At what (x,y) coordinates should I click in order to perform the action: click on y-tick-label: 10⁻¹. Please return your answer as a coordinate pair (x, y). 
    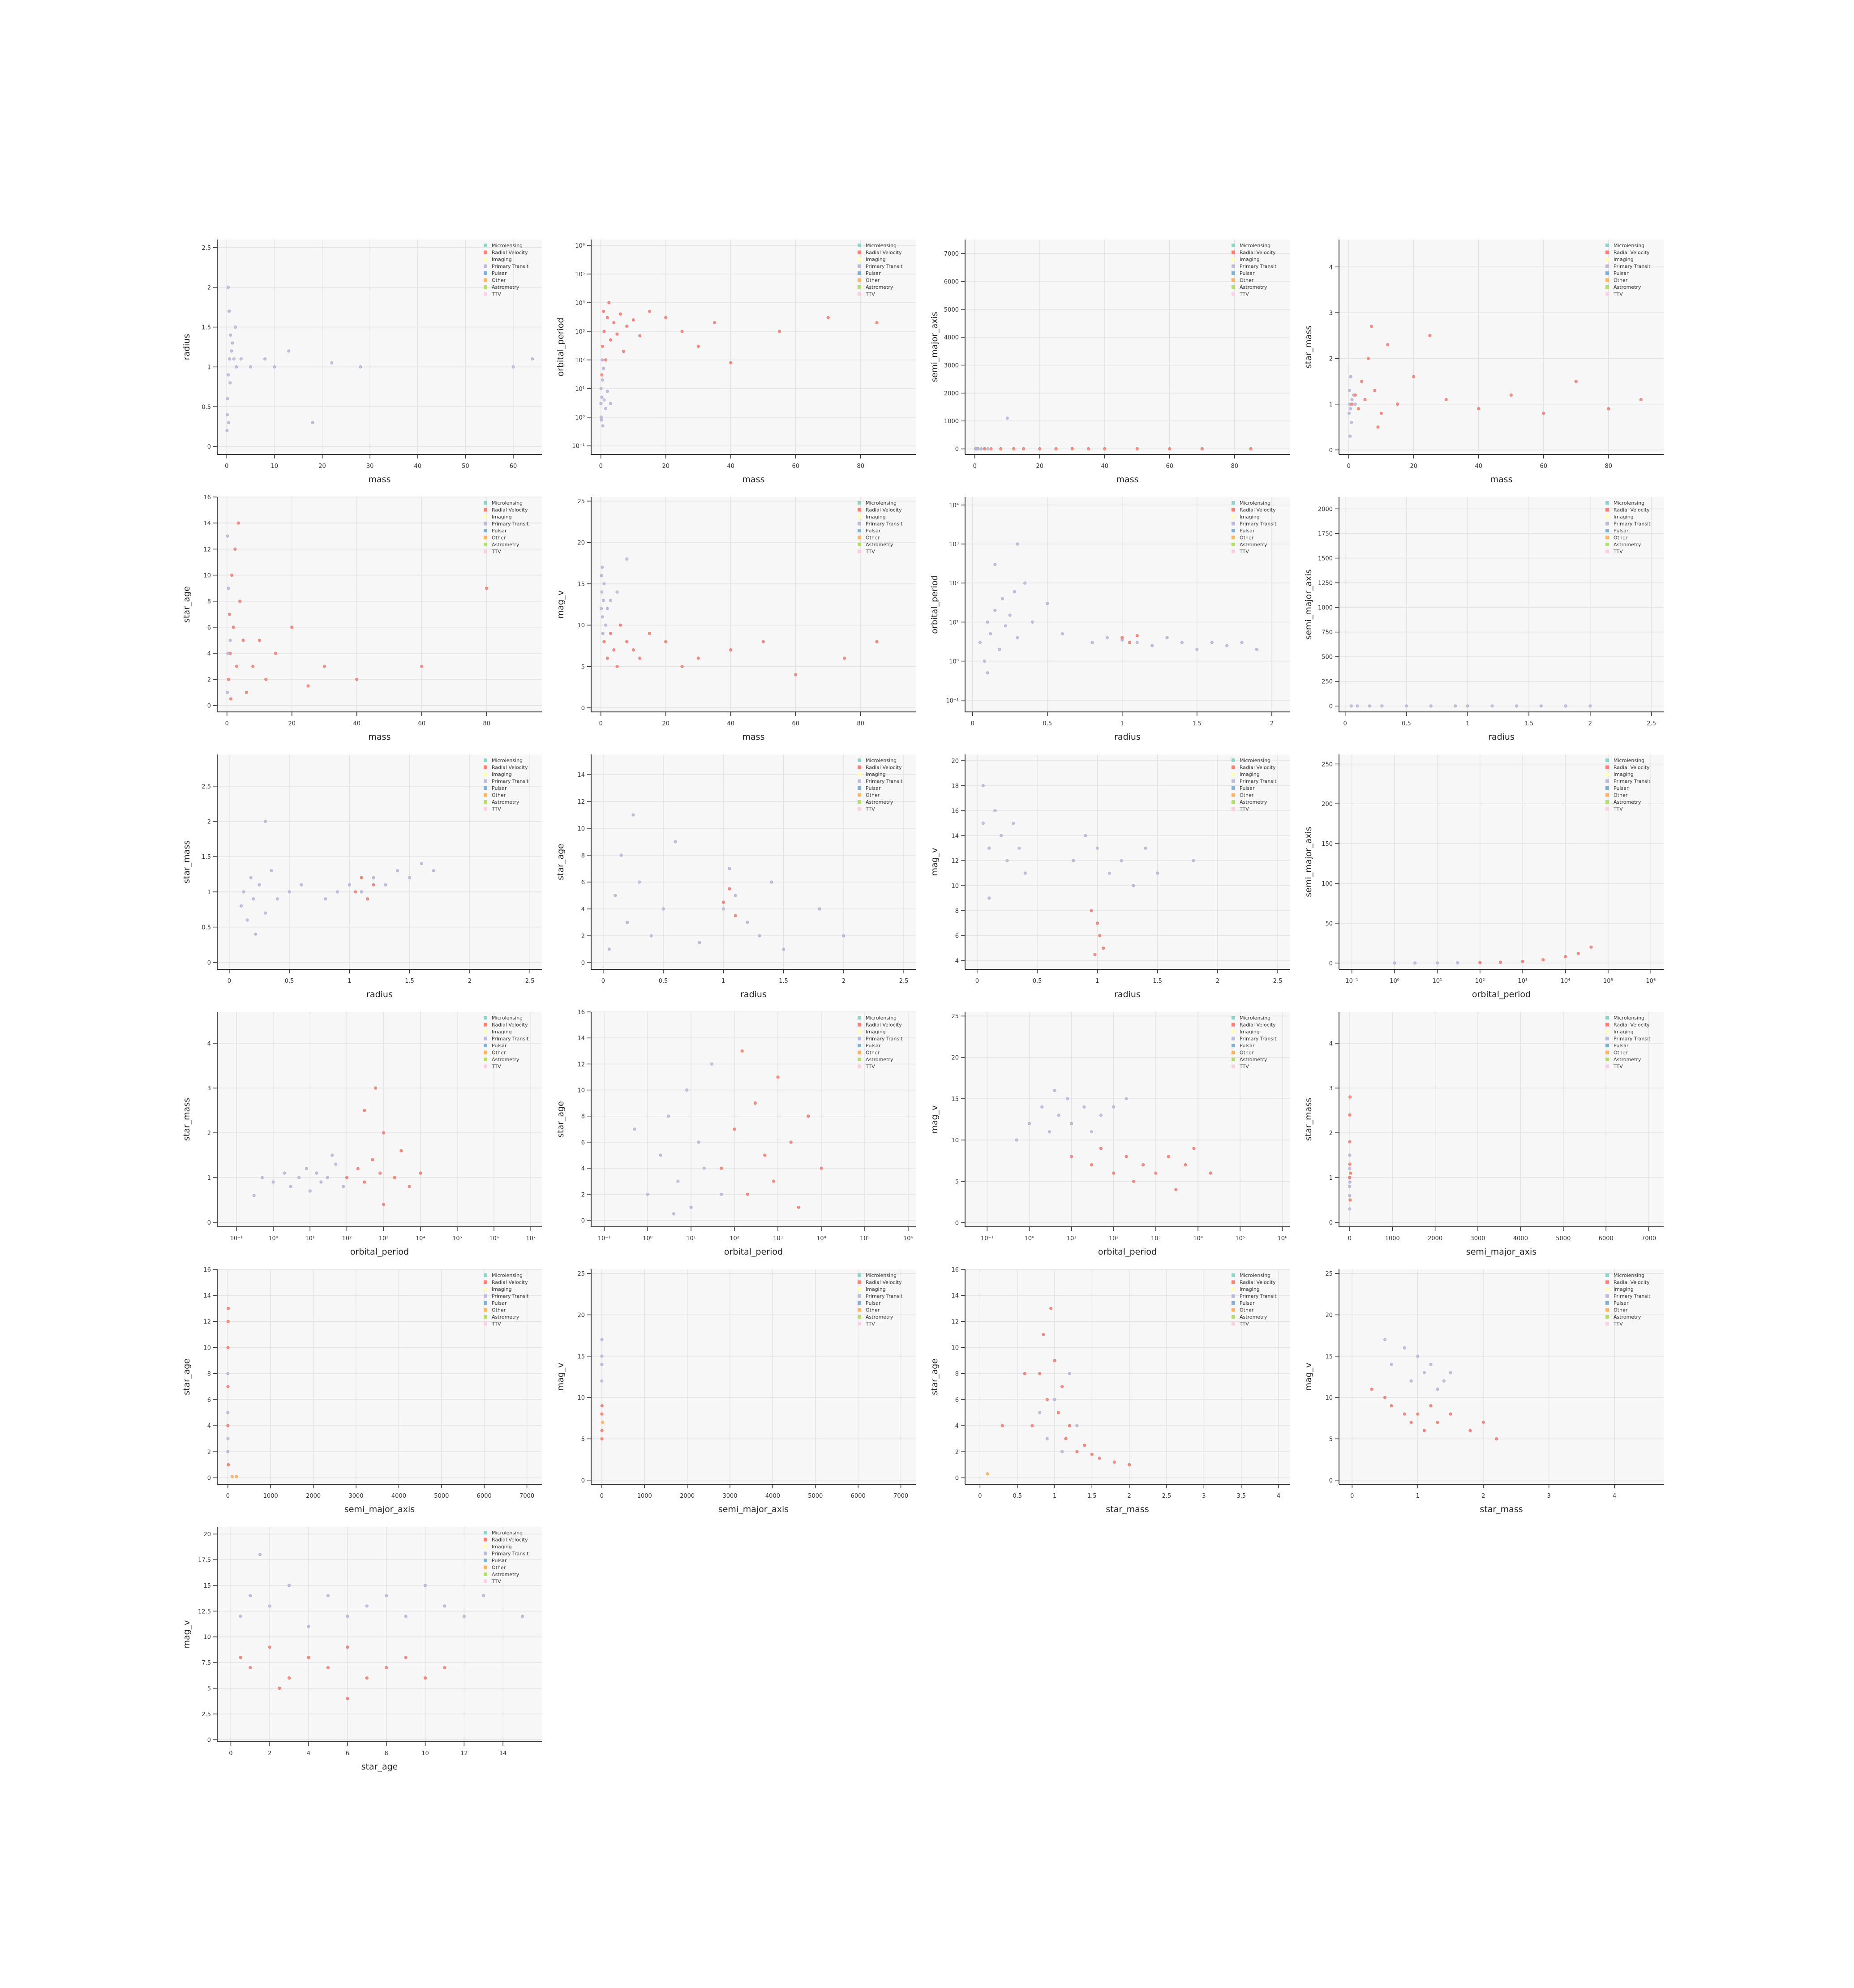
    Looking at the image, I should click on (952, 701).